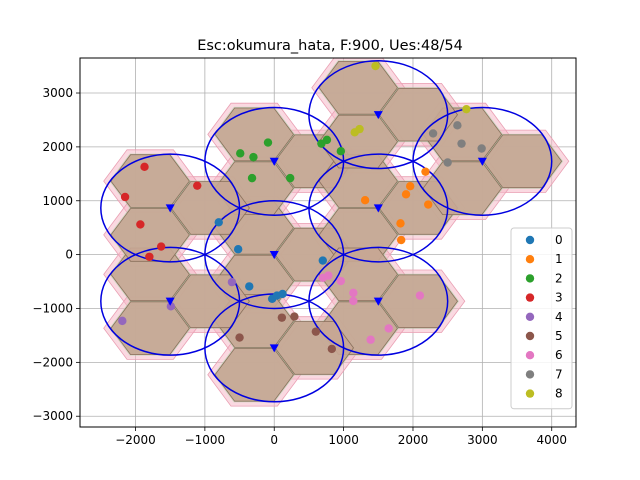 The image size is (640, 480). What do you see at coordinates (52, 362) in the screenshot?
I see `y-tick-label: −2000` at bounding box center [52, 362].